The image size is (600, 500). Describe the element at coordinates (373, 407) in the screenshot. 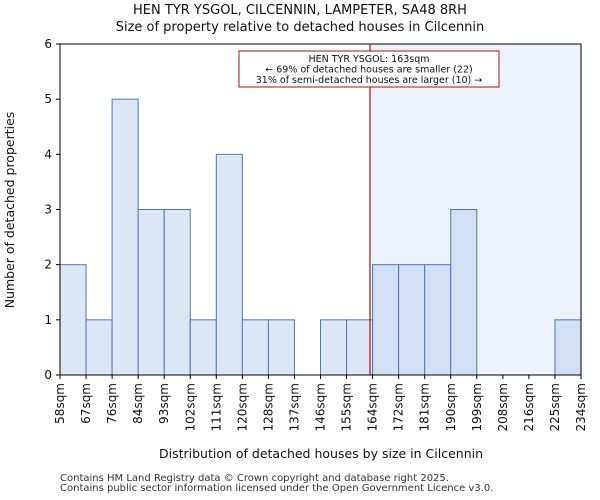

I see `x-tick-label: 164sqm` at that location.